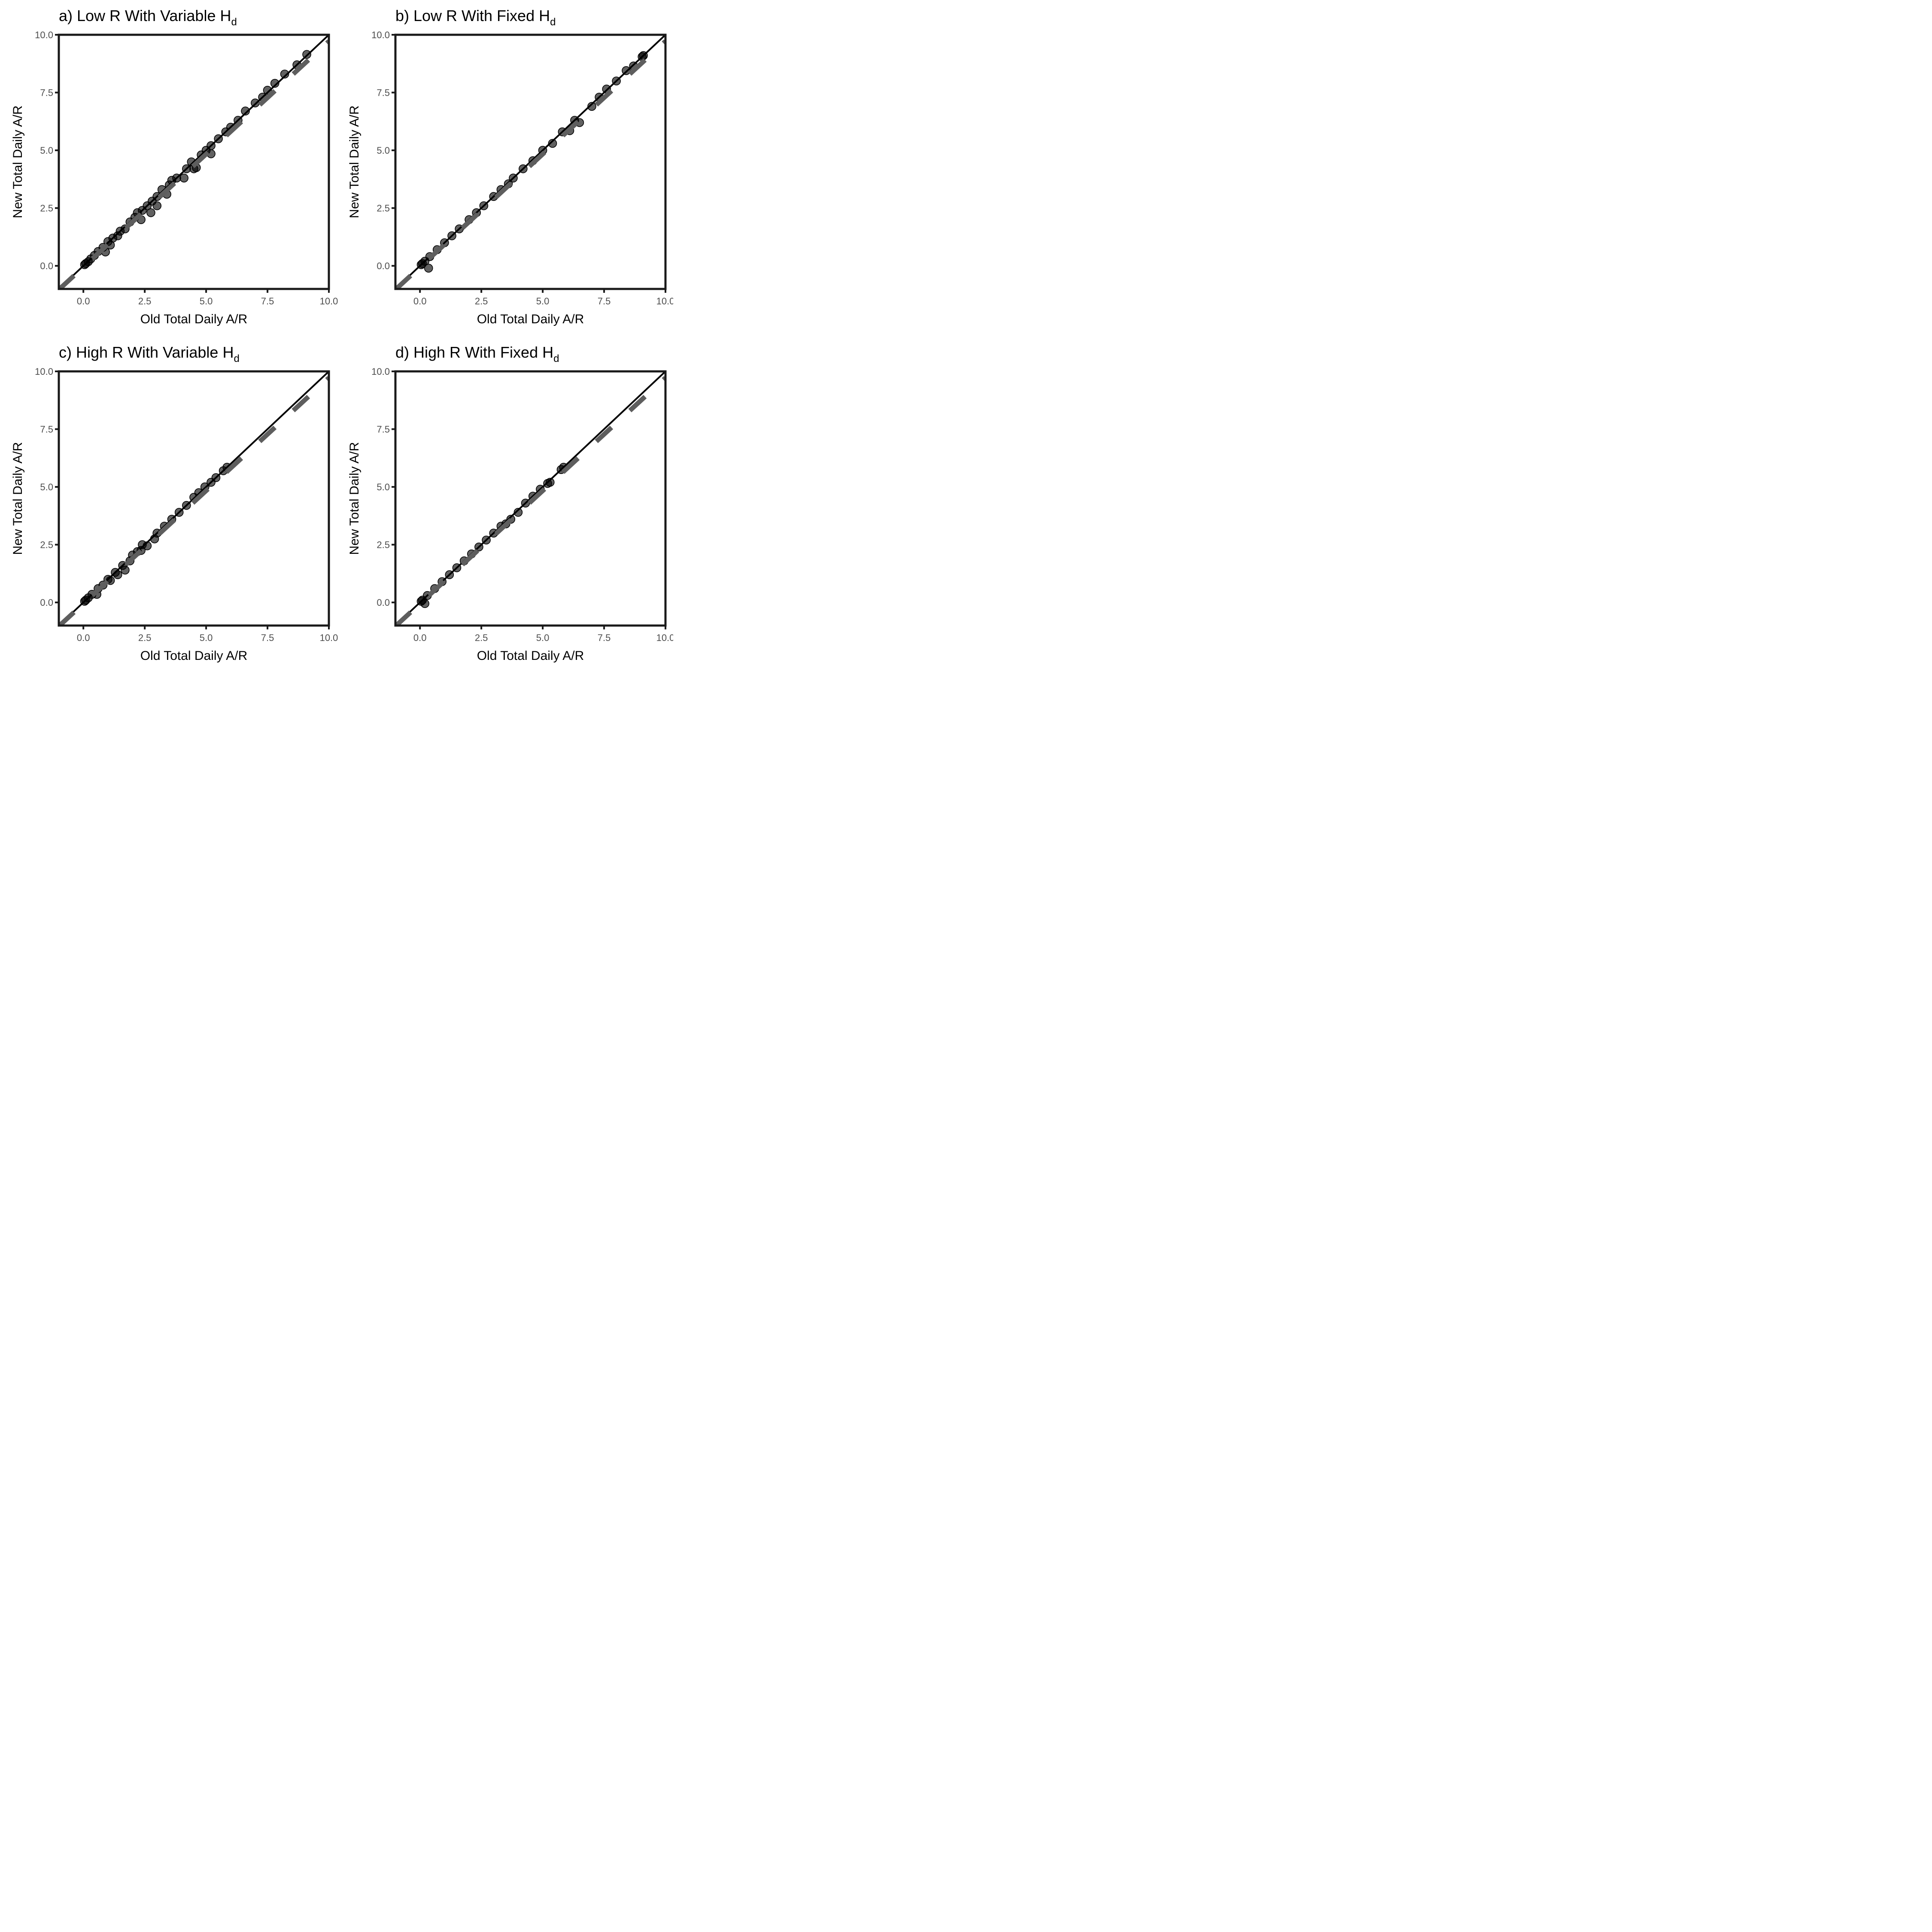 This screenshot has height=1932, width=1932. What do you see at coordinates (475, 17) in the screenshot?
I see `panel-title: b) Low R With Fixed Hd` at bounding box center [475, 17].